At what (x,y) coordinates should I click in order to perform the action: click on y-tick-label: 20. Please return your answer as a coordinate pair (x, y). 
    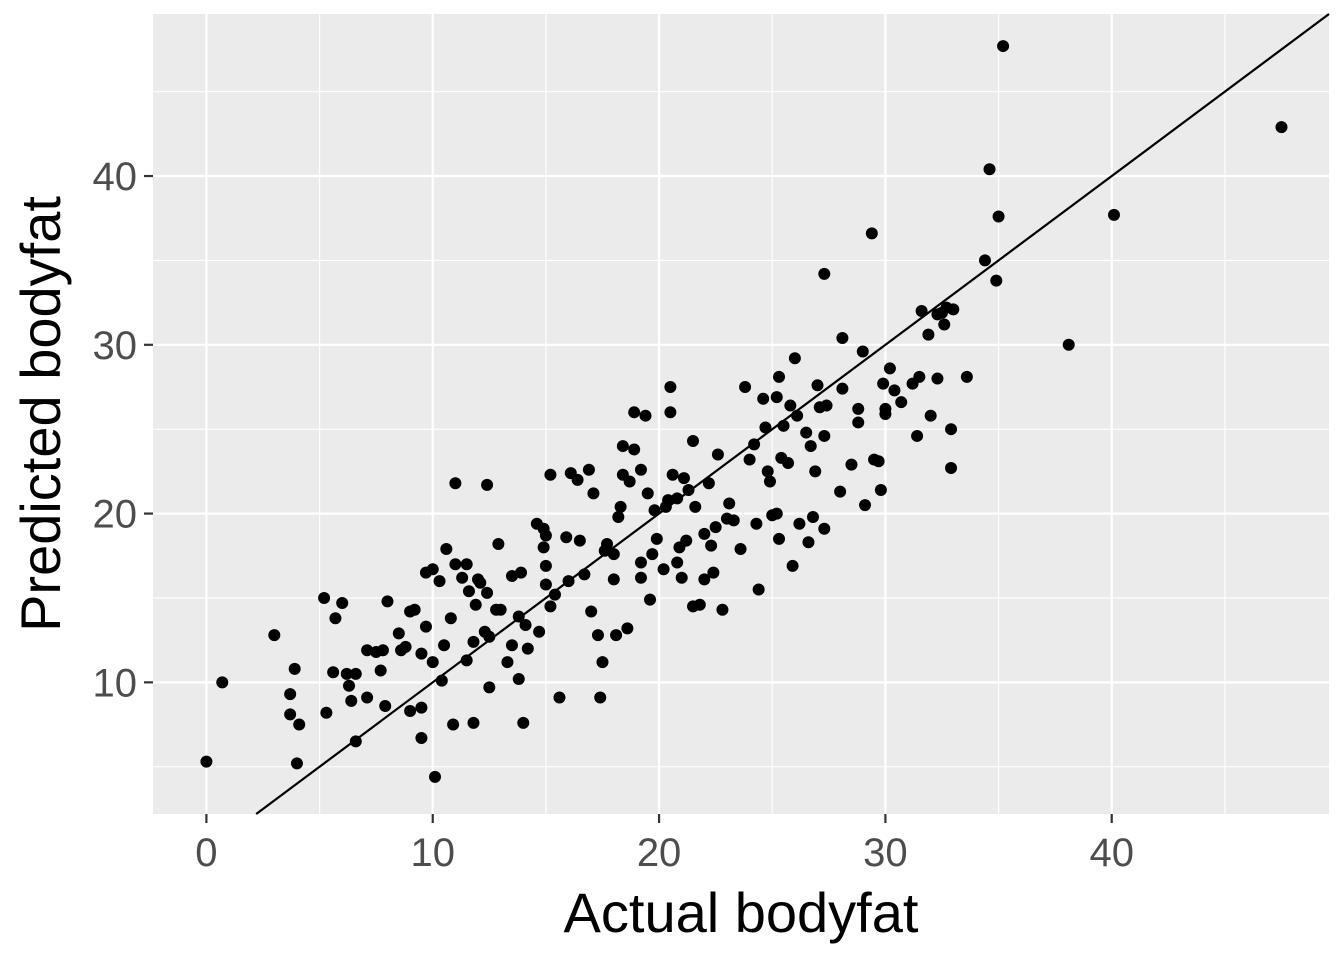
    Looking at the image, I should click on (115, 515).